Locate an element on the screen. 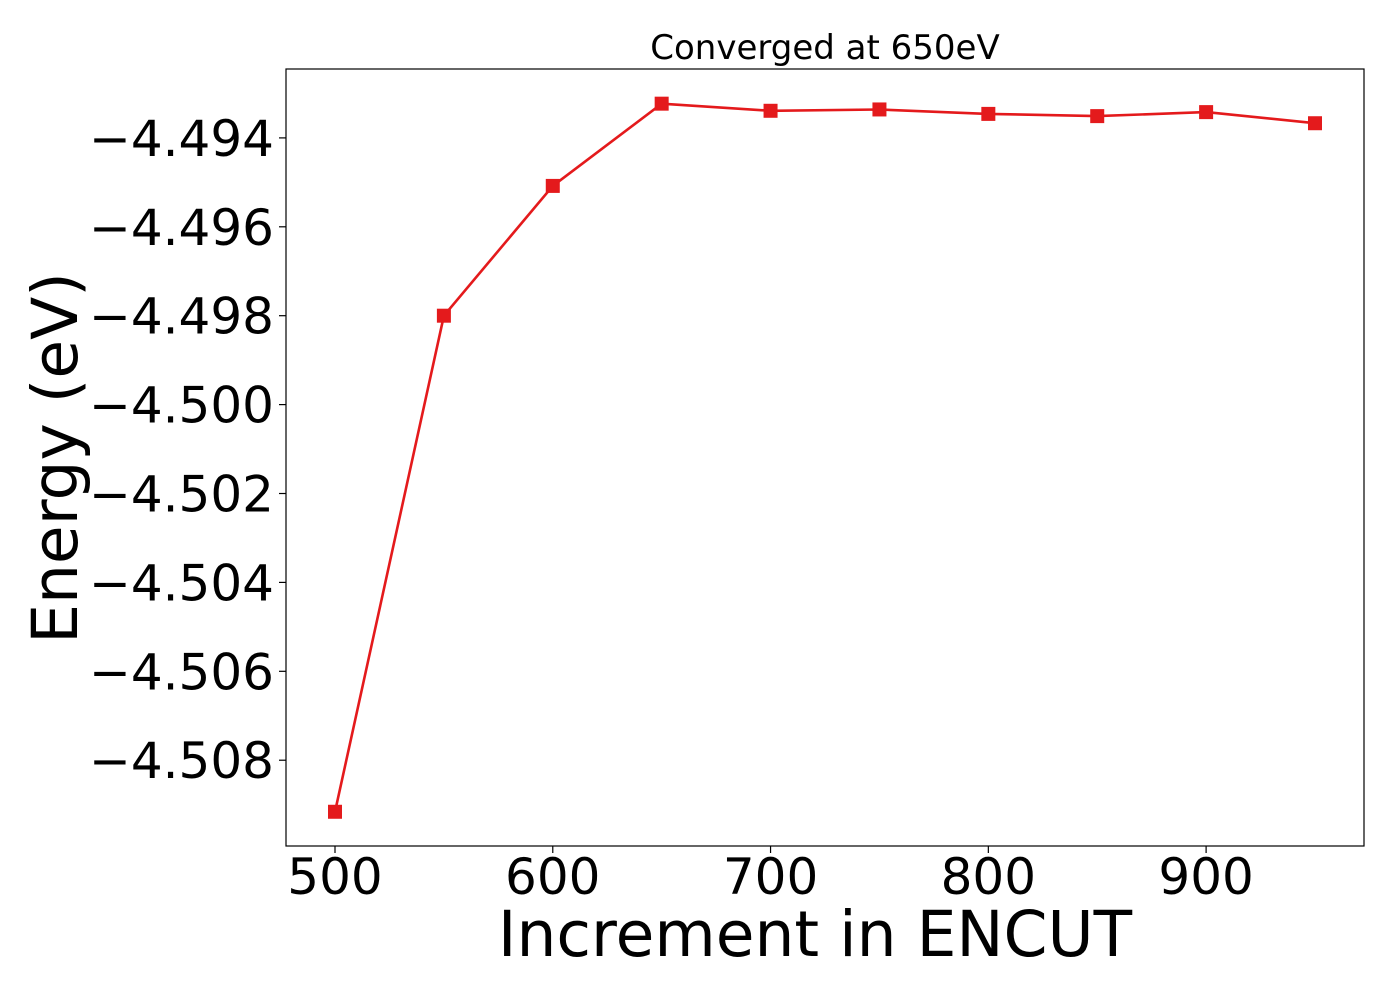  x-tick-label: 600 is located at coordinates (552, 877).